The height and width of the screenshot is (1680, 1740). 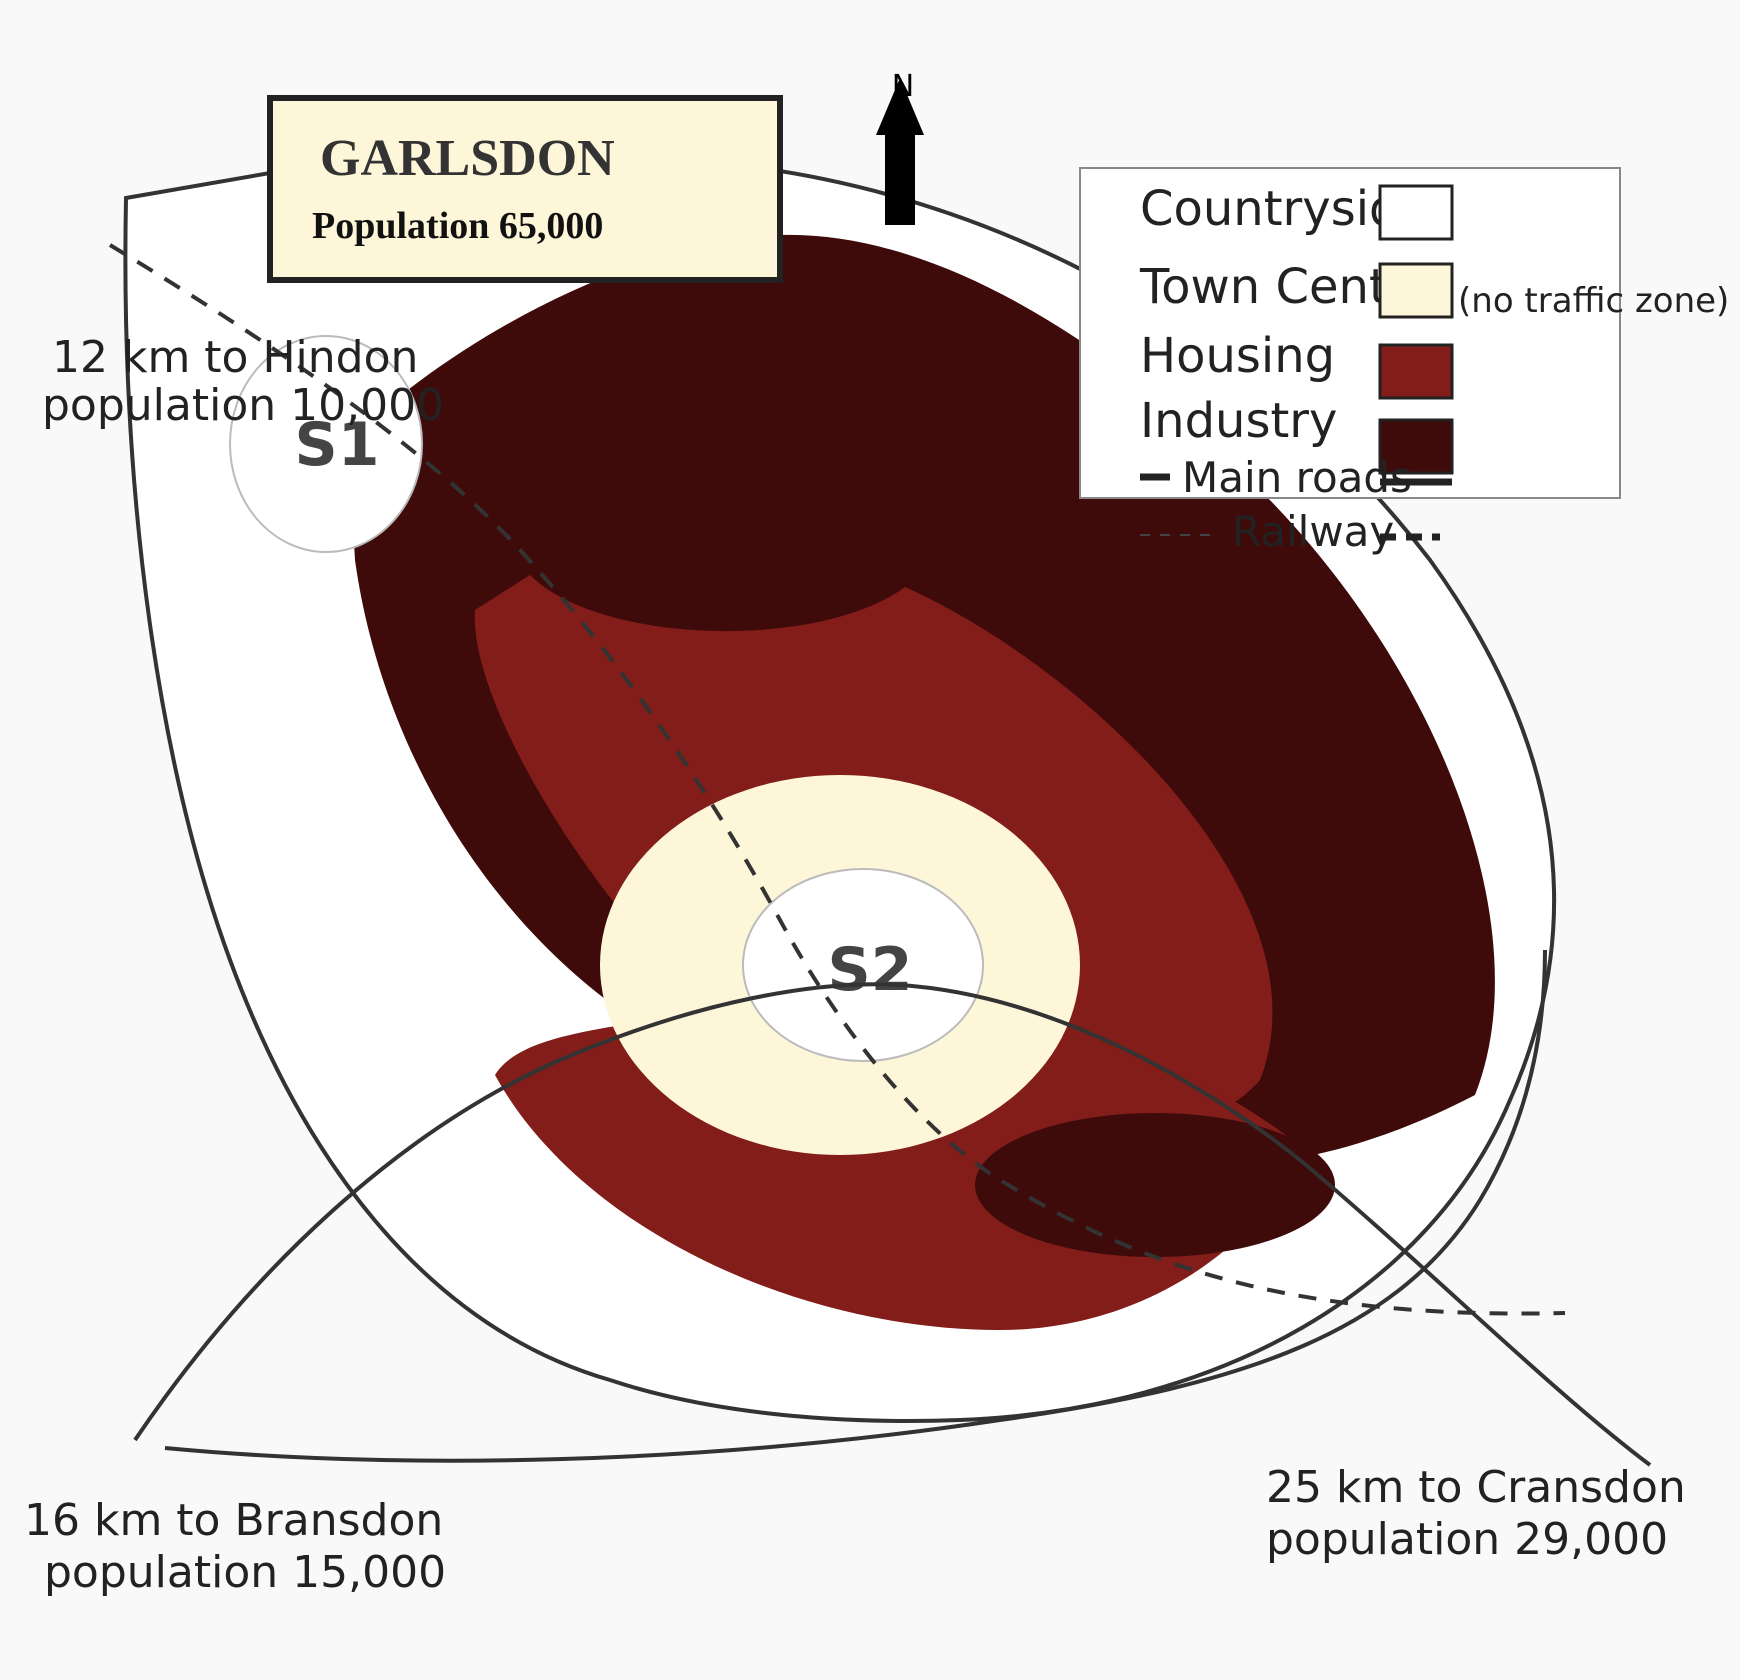 What do you see at coordinates (467, 158) in the screenshot?
I see `town-name: GARLSDON` at bounding box center [467, 158].